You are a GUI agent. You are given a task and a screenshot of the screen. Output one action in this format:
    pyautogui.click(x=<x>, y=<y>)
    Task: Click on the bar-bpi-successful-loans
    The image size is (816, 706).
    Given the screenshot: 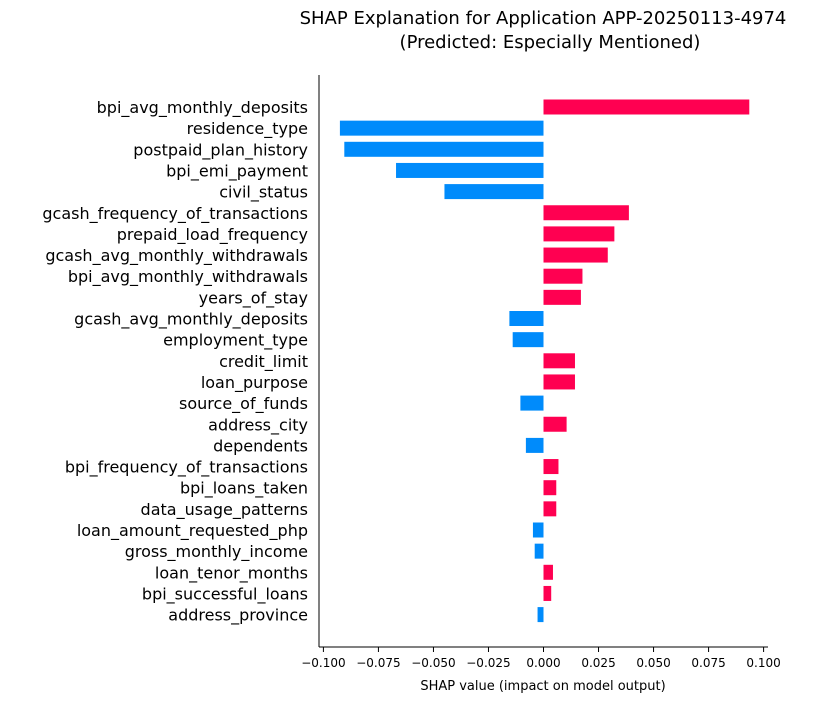 What is the action you would take?
    pyautogui.click(x=547, y=593)
    